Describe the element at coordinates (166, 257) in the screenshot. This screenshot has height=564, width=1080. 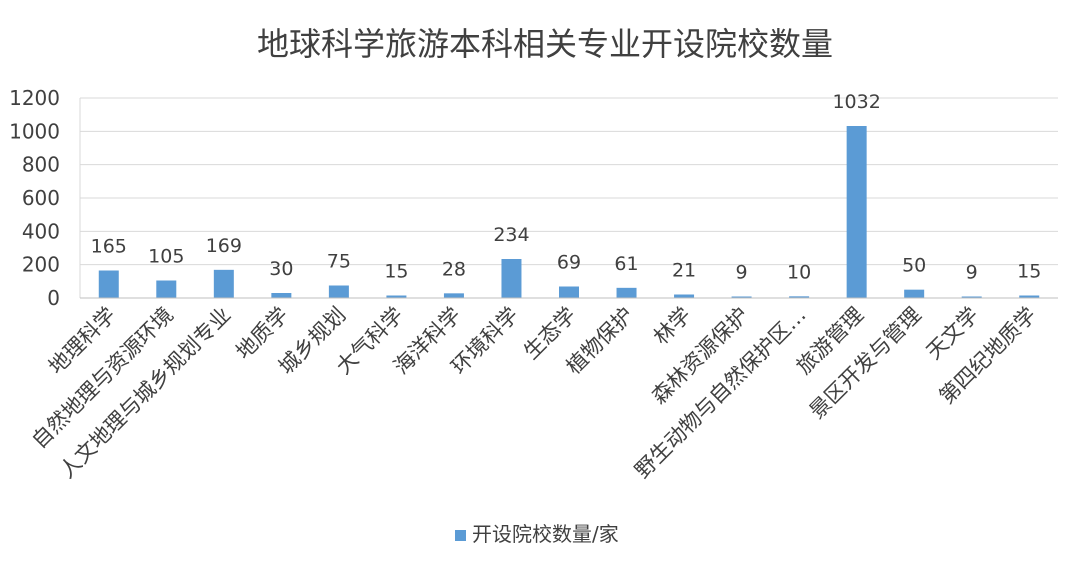
I see `data-label: 105` at that location.